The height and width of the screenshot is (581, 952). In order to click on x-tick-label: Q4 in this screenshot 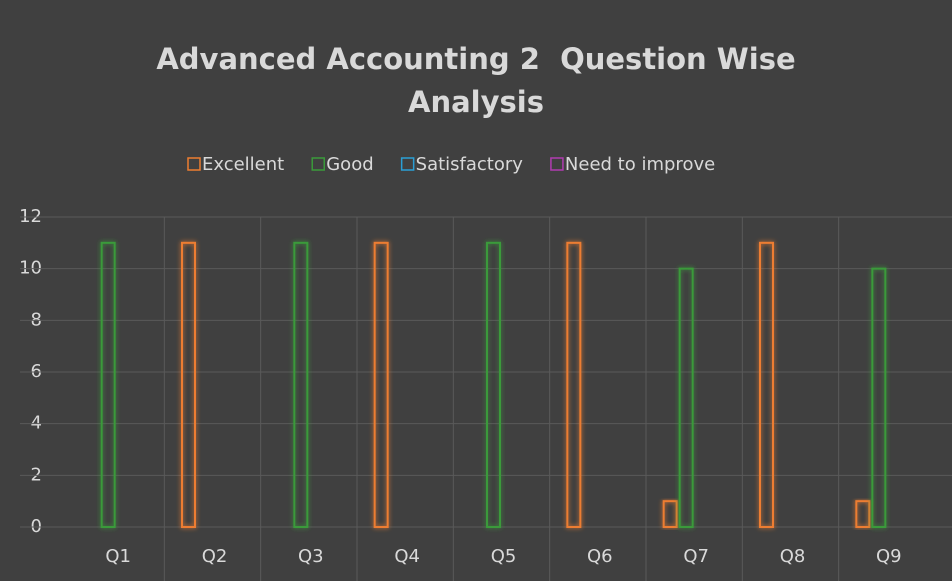, I will do `click(407, 556)`.